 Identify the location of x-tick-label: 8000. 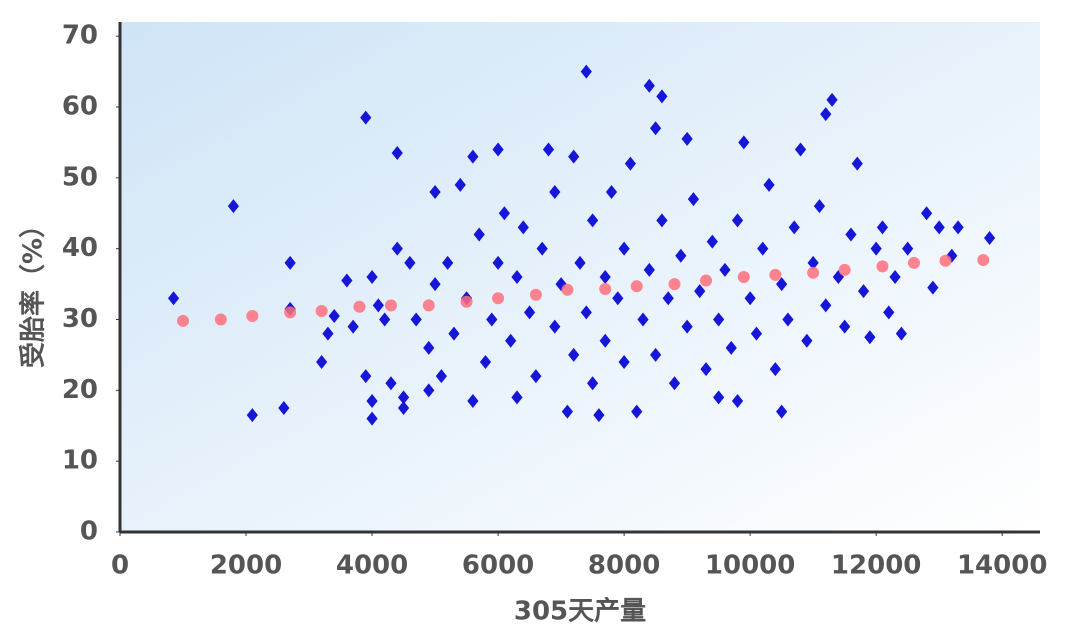
(624, 566).